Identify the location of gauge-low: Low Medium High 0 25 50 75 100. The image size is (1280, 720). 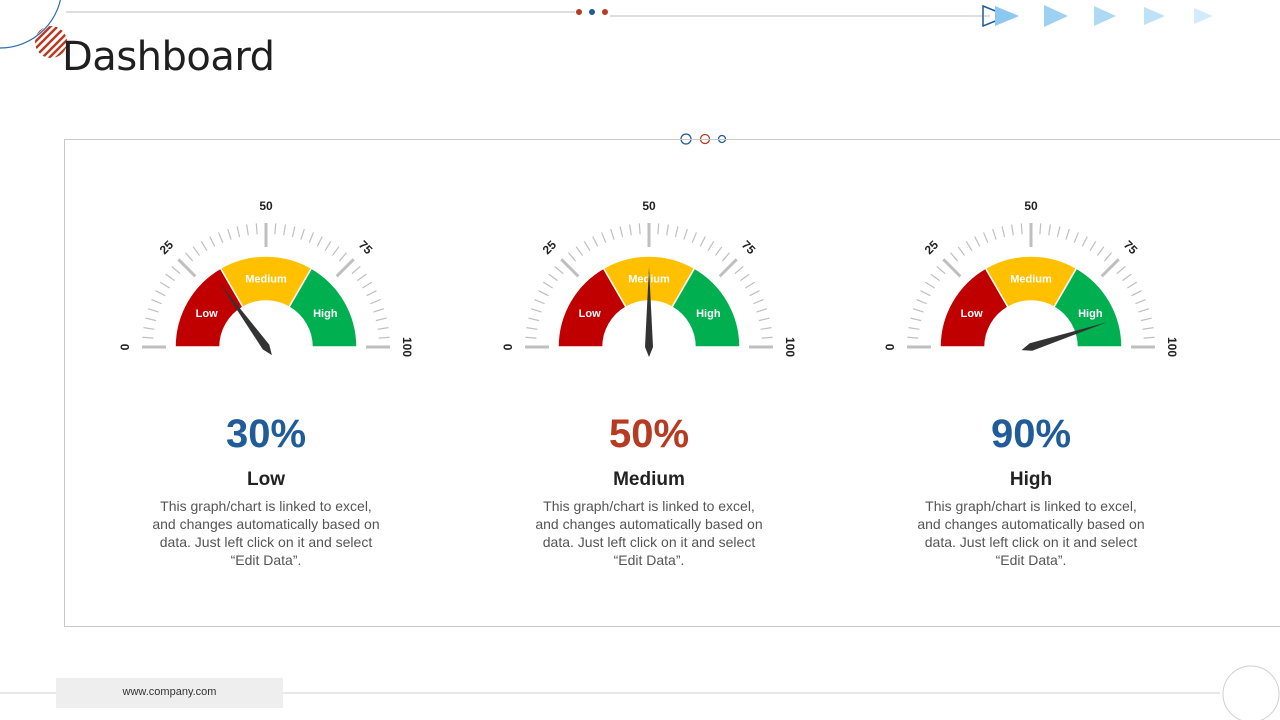
(266, 277).